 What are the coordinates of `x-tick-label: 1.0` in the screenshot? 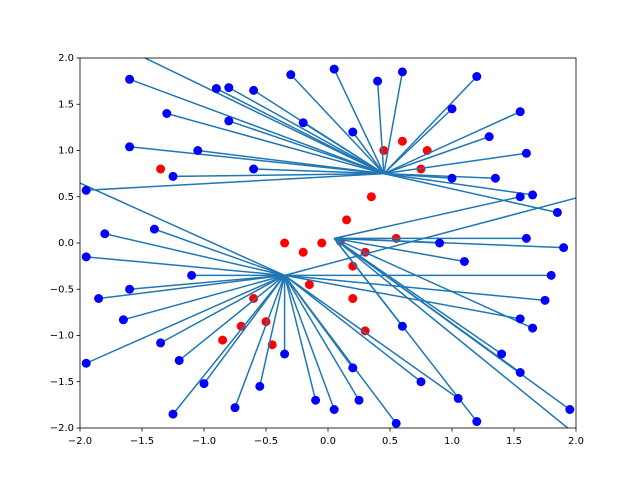 It's located at (452, 441).